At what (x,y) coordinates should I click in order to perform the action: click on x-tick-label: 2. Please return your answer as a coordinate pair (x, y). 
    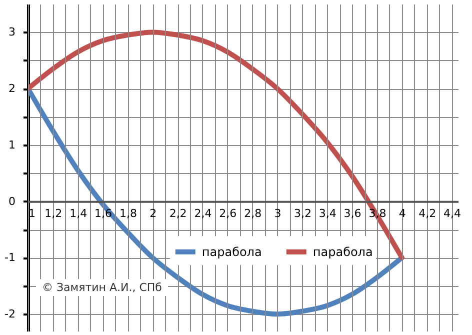
    Looking at the image, I should click on (153, 213).